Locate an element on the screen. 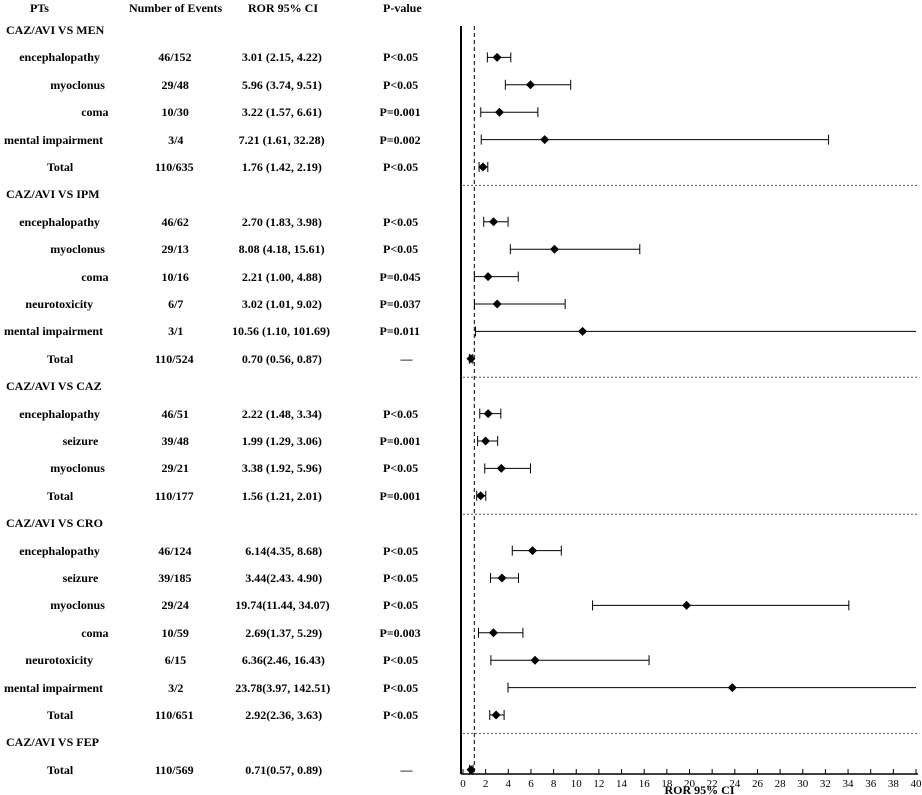 The image size is (922, 795). ror-ci-text: 7.21 (1.61, 32.28) is located at coordinates (281, 139).